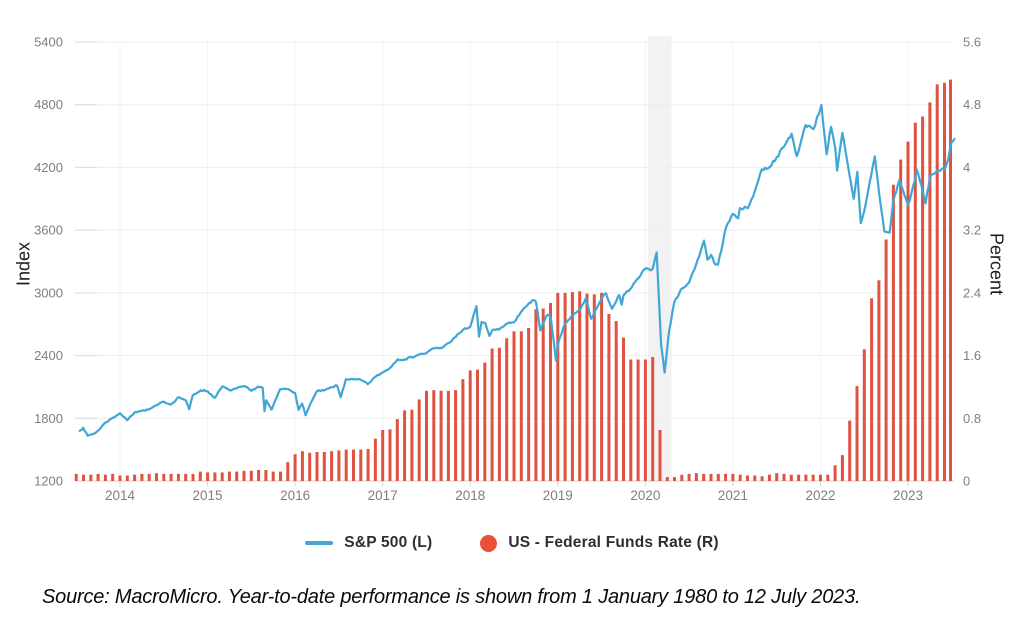 The width and height of the screenshot is (1024, 625). What do you see at coordinates (368, 543) in the screenshot?
I see `legend-item-sp500: S&P 500 (L)` at bounding box center [368, 543].